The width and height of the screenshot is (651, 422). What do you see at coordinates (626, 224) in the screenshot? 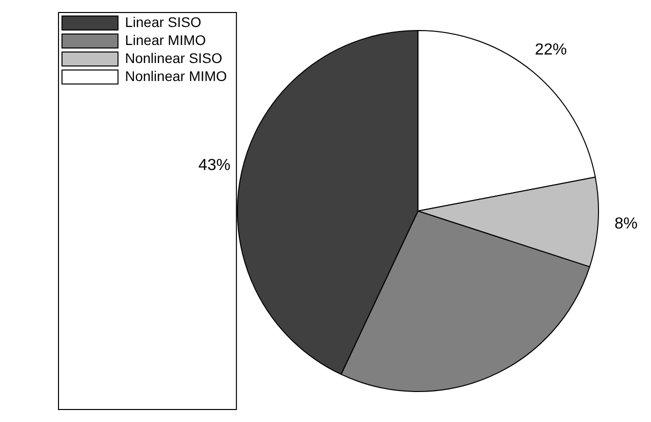
I see `data-label: 8%` at bounding box center [626, 224].